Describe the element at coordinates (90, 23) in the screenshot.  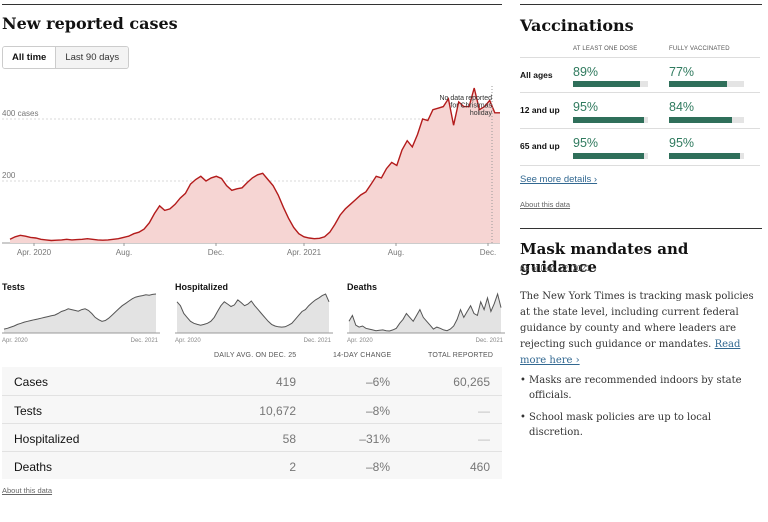
I see `cases-title: New reported cases` at that location.